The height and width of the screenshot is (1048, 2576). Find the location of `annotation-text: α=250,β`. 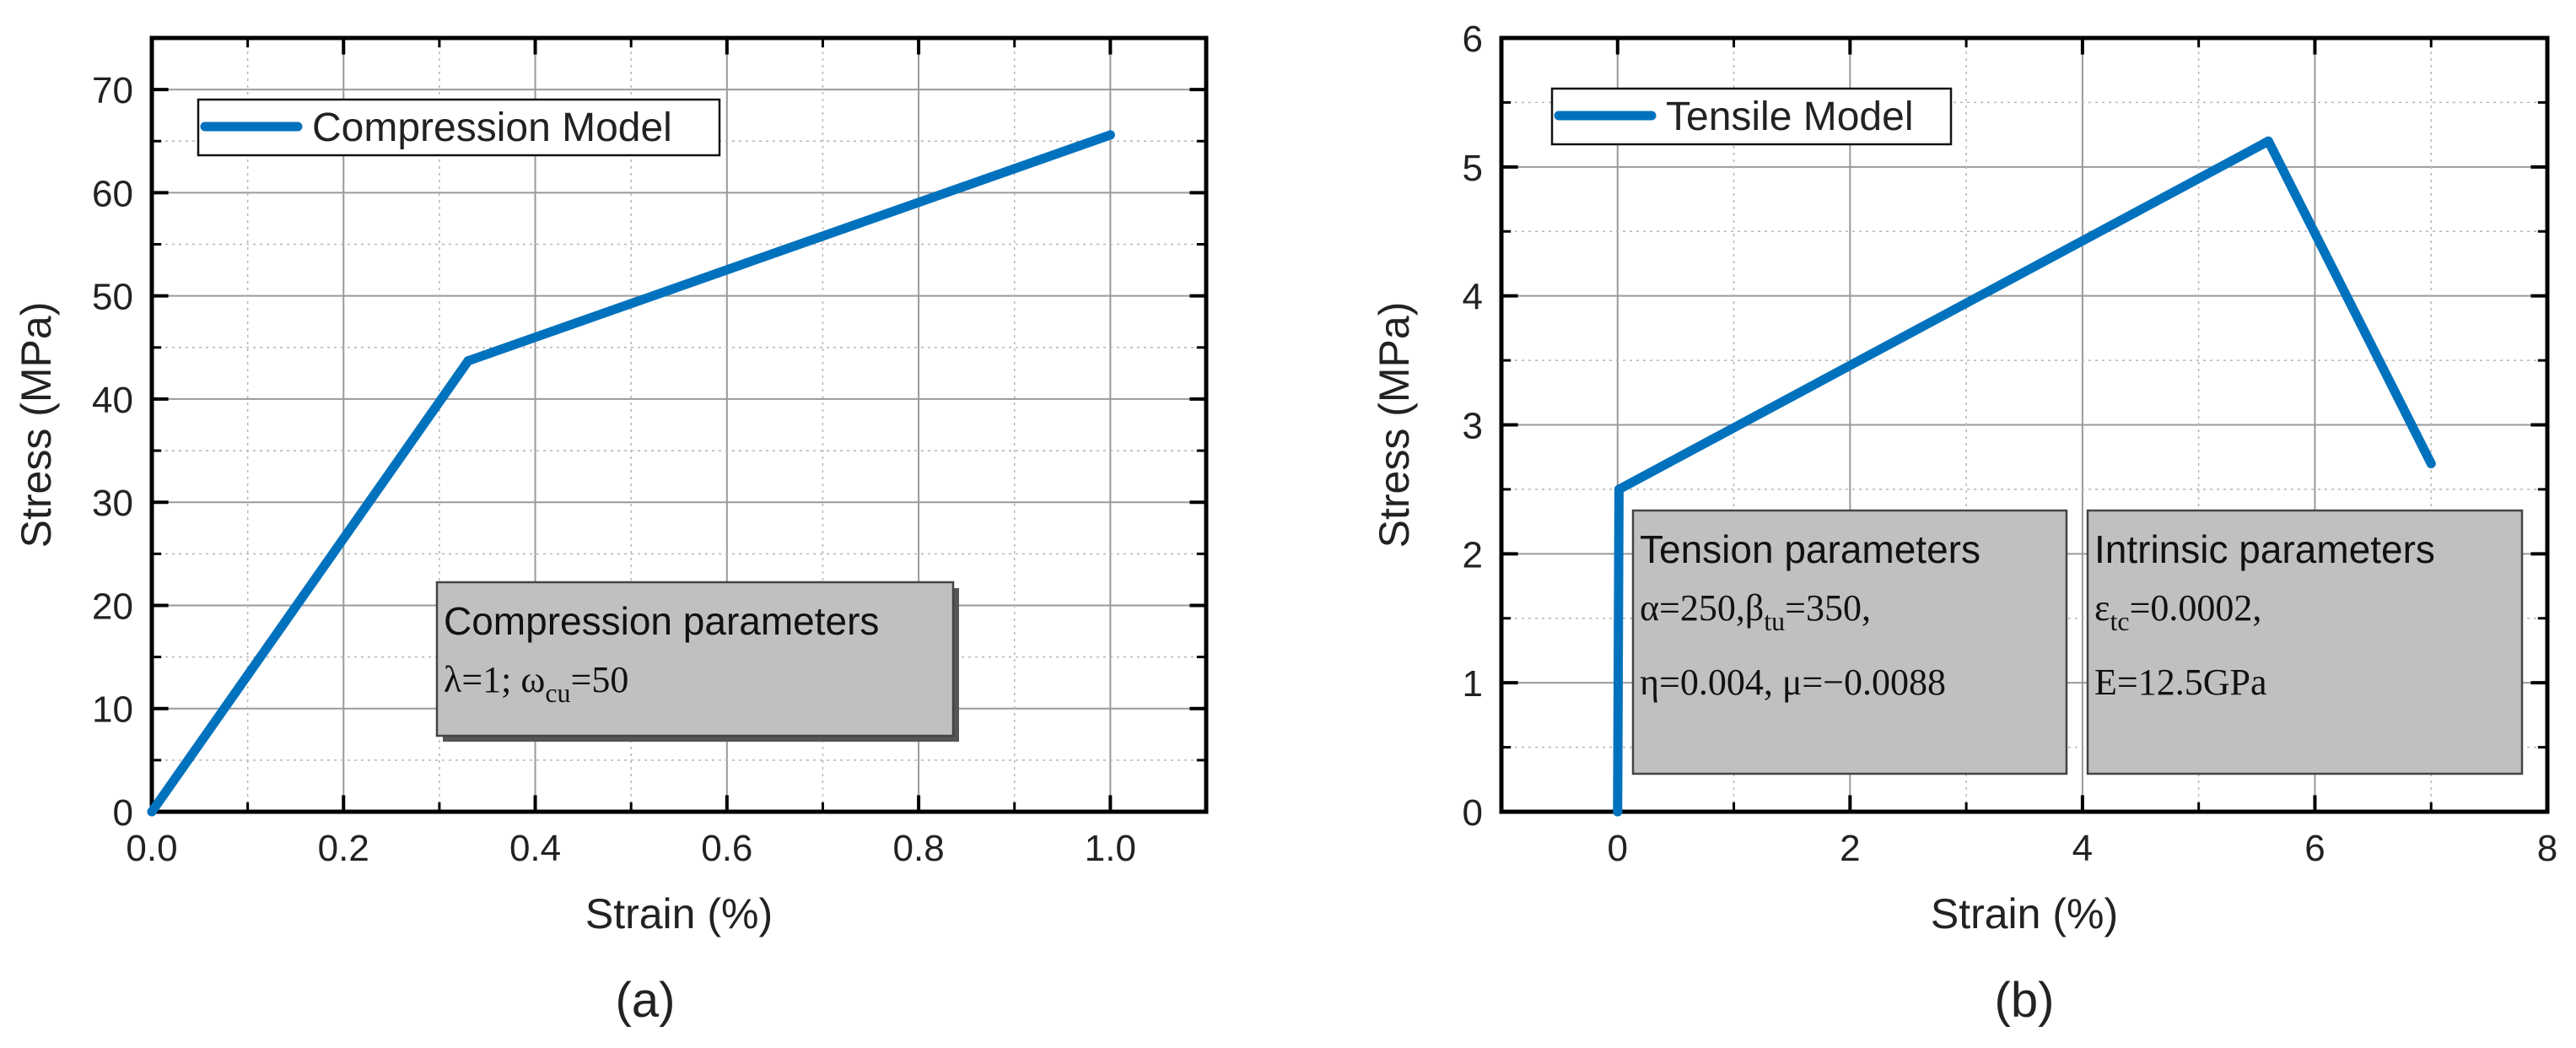

annotation-text: α=250,β is located at coordinates (1702, 608).